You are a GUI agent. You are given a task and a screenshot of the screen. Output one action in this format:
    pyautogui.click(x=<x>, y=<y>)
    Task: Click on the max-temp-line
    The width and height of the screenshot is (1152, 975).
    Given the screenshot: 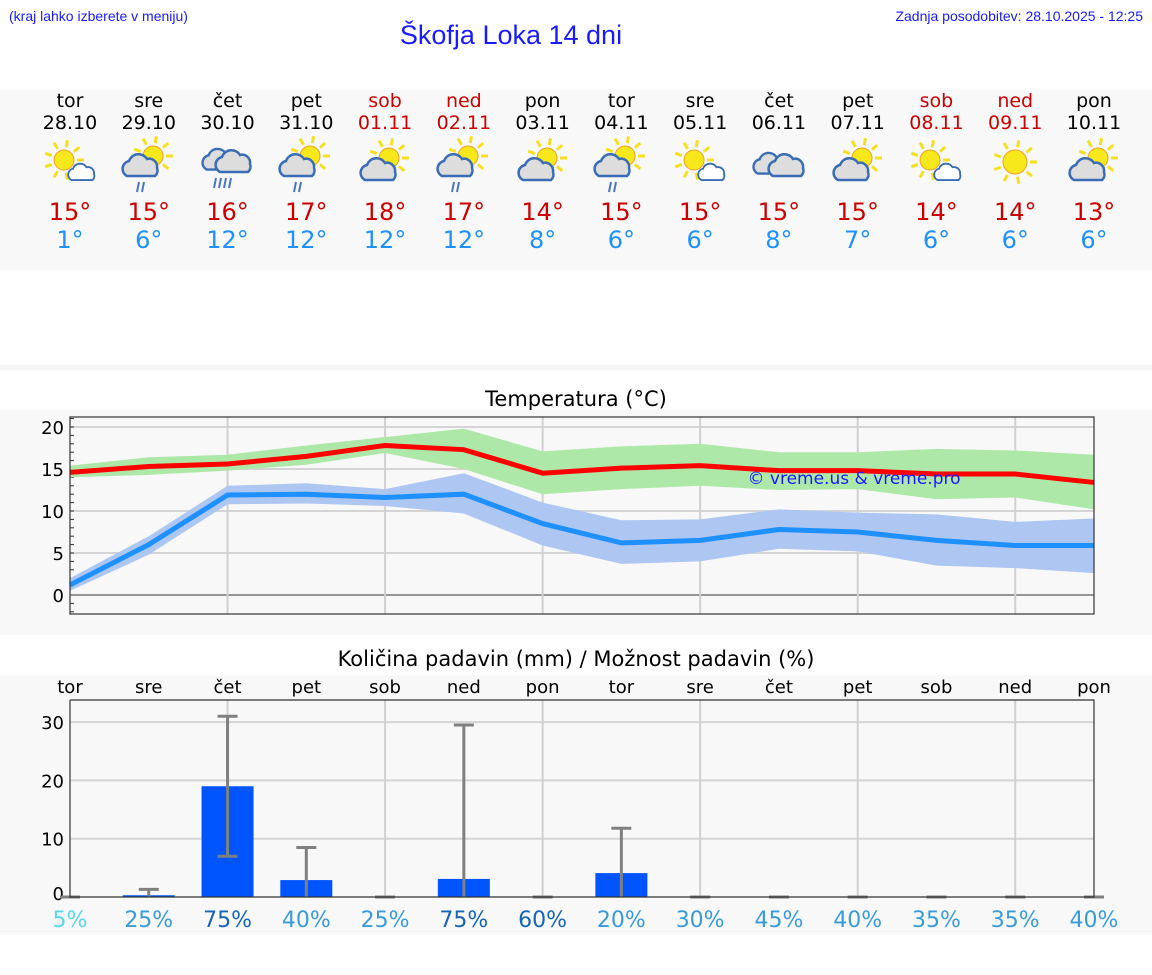 What is the action you would take?
    pyautogui.click(x=582, y=463)
    